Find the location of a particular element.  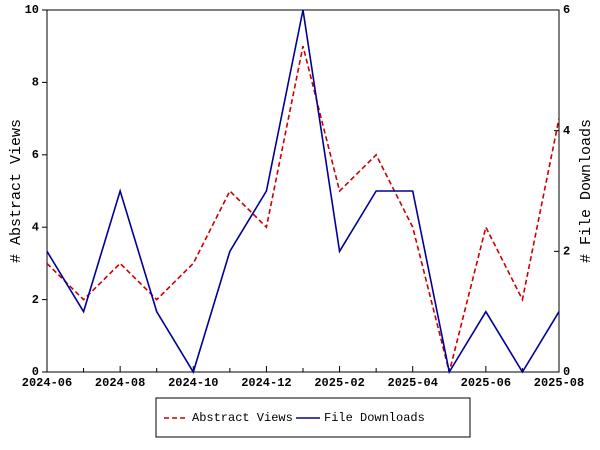

y2-axis-label: # File Downloads is located at coordinates (586, 191).